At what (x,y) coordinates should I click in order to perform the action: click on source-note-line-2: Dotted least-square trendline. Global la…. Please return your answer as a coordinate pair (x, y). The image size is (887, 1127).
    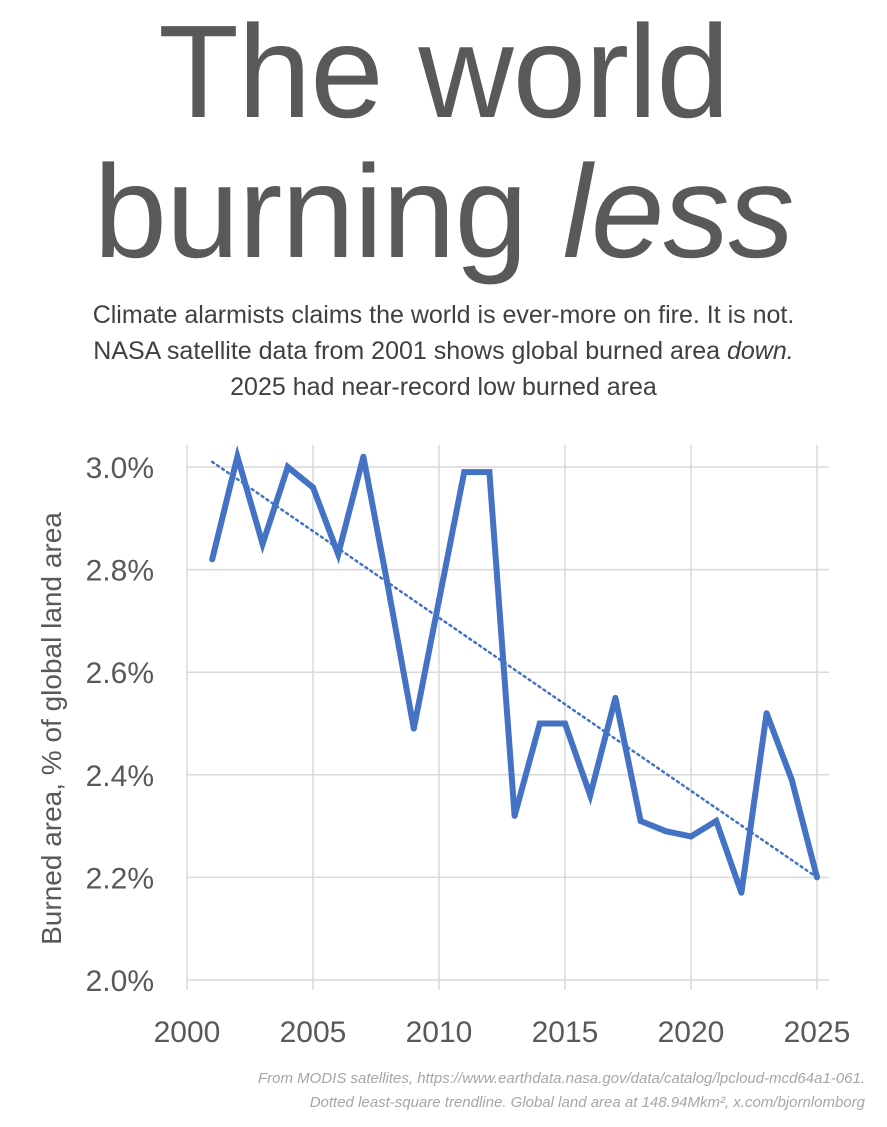
    Looking at the image, I should click on (587, 1102).